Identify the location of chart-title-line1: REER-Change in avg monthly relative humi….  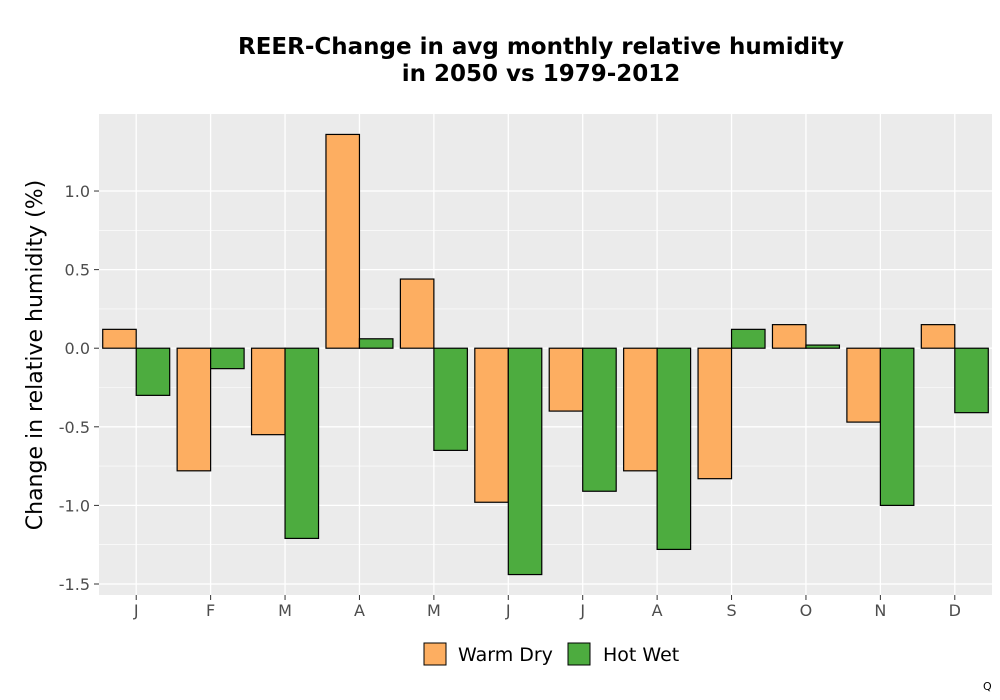
(541, 47).